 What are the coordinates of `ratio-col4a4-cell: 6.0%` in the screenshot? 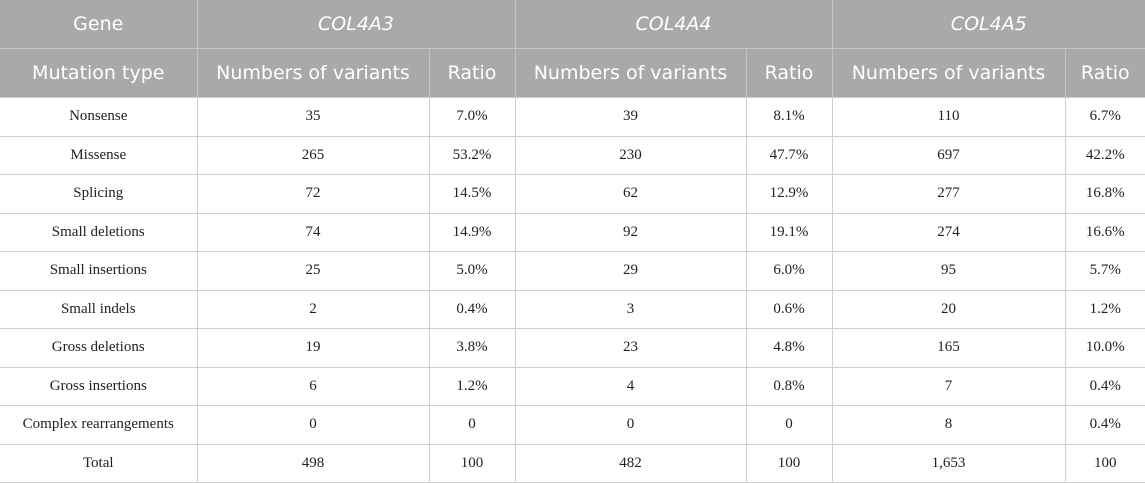 It's located at (789, 271).